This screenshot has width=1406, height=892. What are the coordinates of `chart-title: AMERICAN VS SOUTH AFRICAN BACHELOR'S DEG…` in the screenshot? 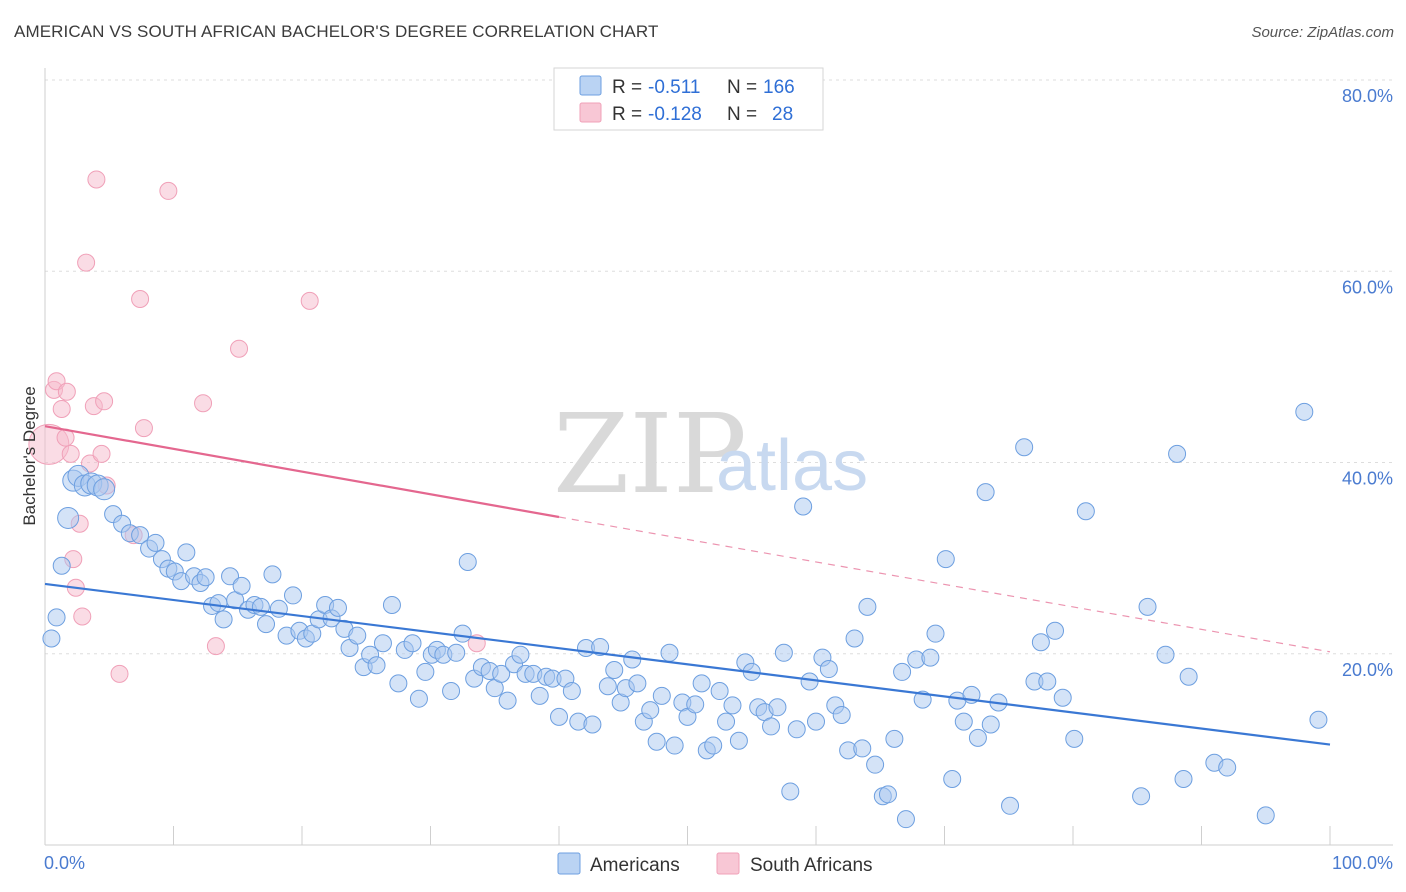 It's located at (336, 31).